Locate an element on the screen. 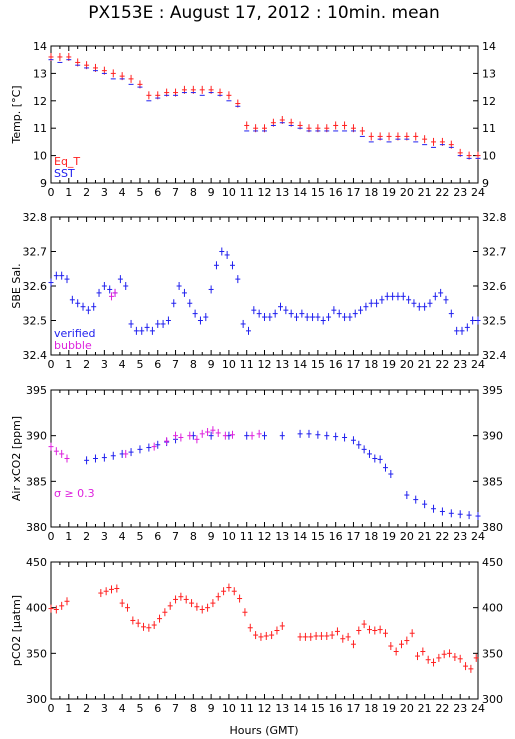  chart-title: PX153E : August 17, 2012 : 10min. mean is located at coordinates (263, 13).